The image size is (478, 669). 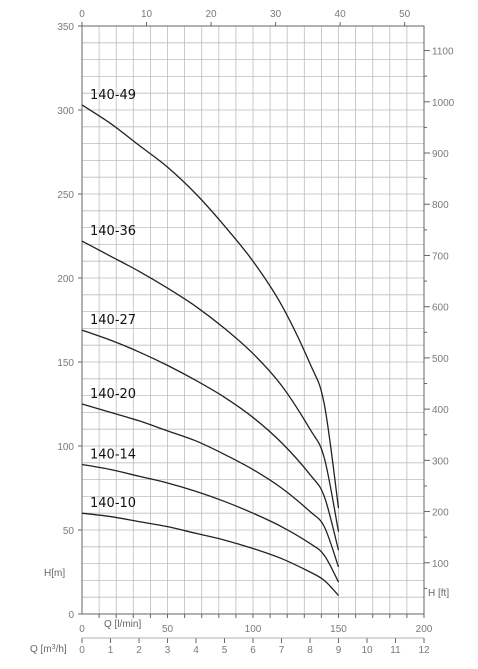 What do you see at coordinates (339, 650) in the screenshot?
I see `tick-label-q-m3h: 9` at bounding box center [339, 650].